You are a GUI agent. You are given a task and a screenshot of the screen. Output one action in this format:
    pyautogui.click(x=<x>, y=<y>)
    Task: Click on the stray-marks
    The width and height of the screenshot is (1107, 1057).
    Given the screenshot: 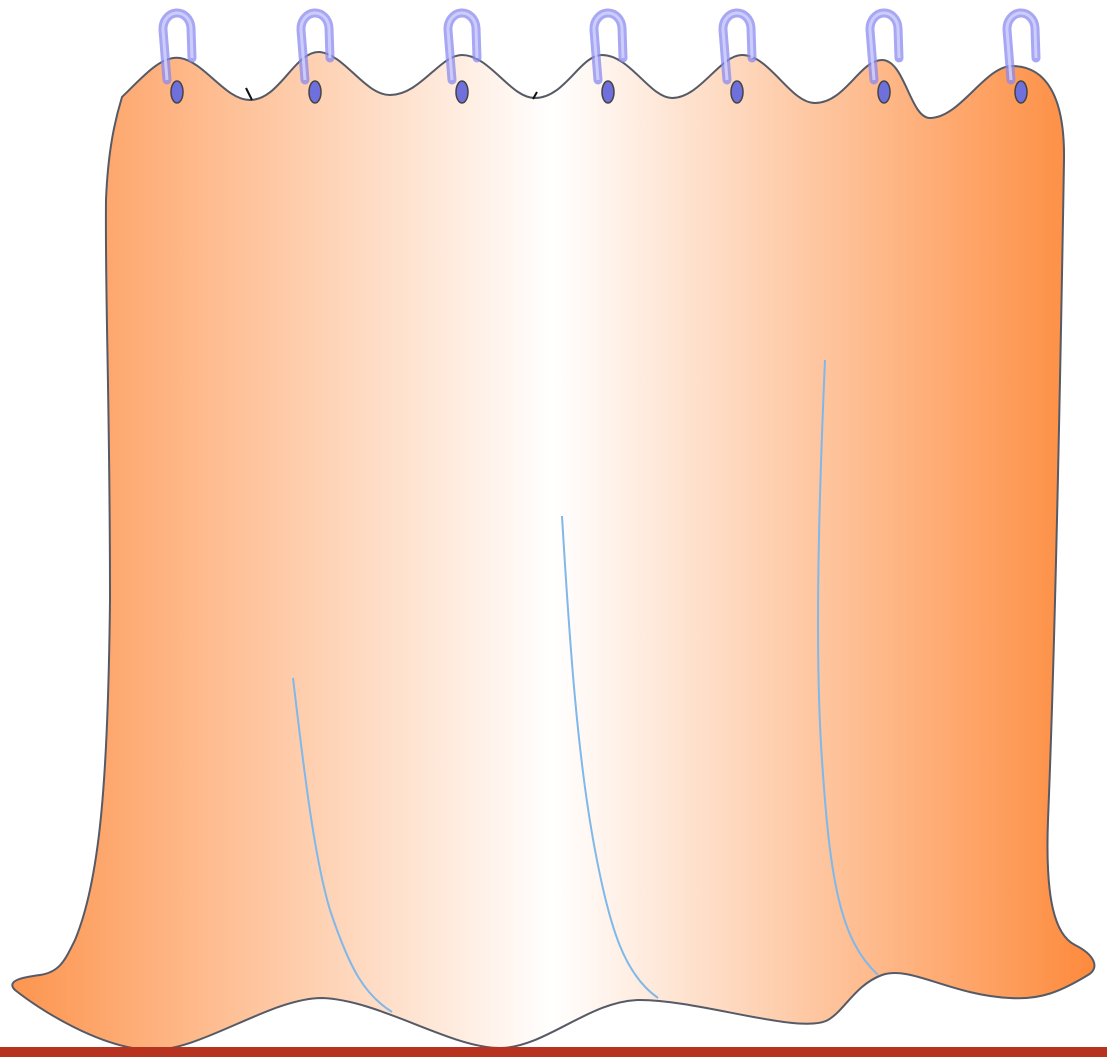 What is the action you would take?
    pyautogui.click(x=391, y=94)
    